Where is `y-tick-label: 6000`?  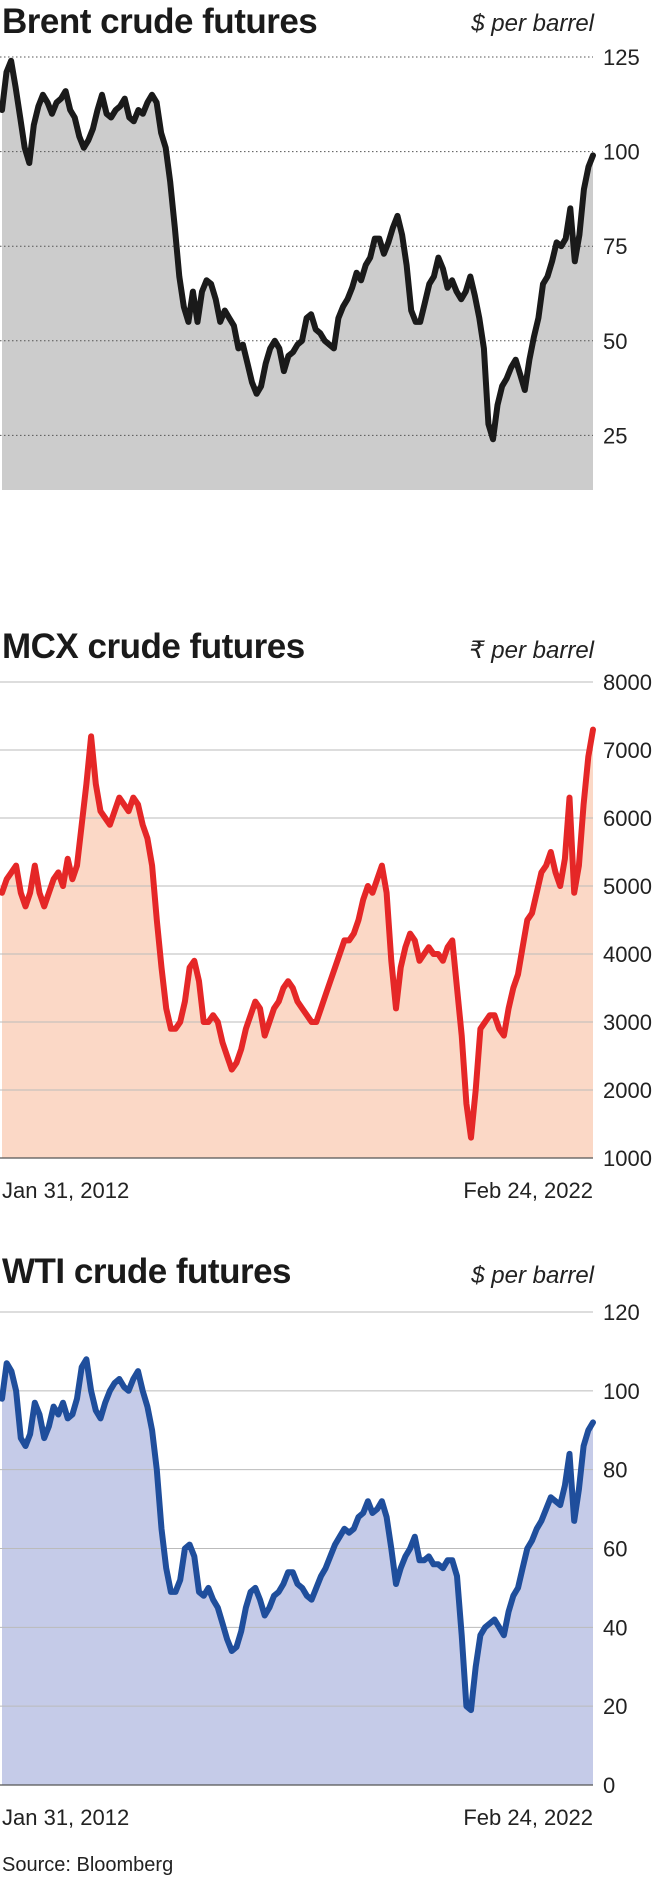 y-tick-label: 6000 is located at coordinates (627, 818).